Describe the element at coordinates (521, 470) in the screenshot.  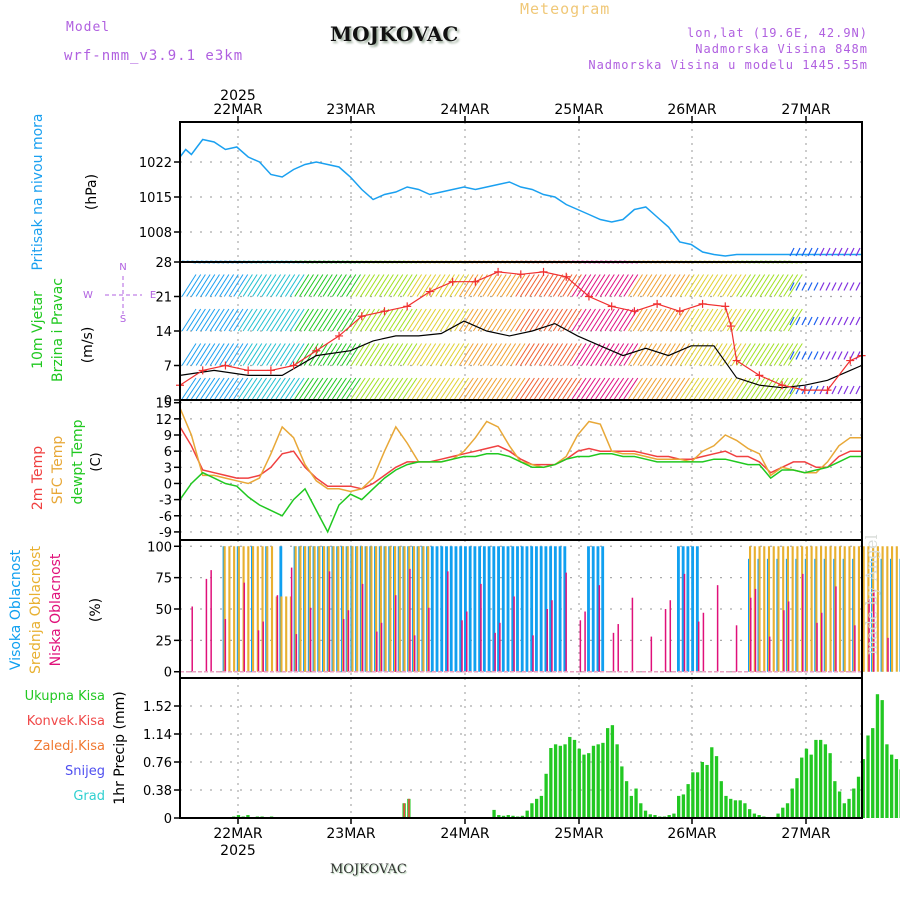
I see `temperature-frame` at that location.